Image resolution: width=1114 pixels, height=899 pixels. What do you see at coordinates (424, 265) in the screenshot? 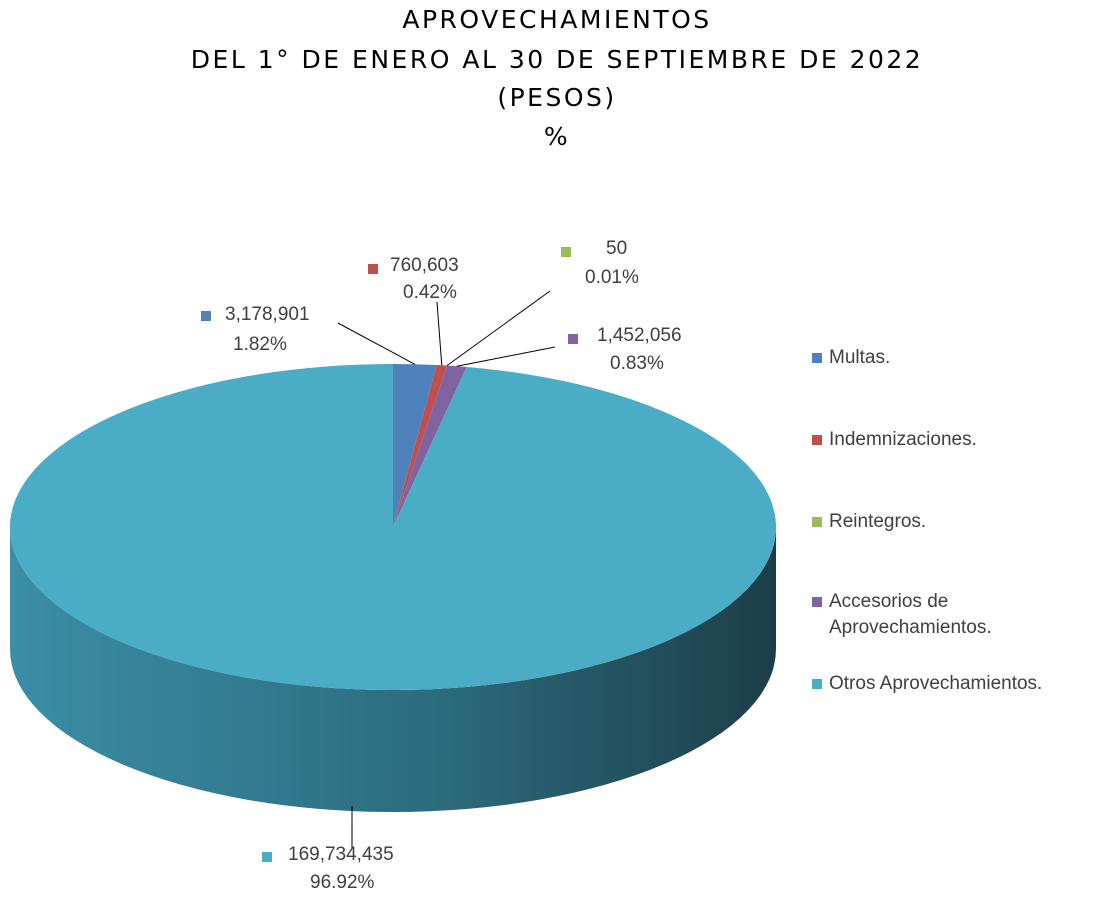
I see `data-label: 760,603` at bounding box center [424, 265].